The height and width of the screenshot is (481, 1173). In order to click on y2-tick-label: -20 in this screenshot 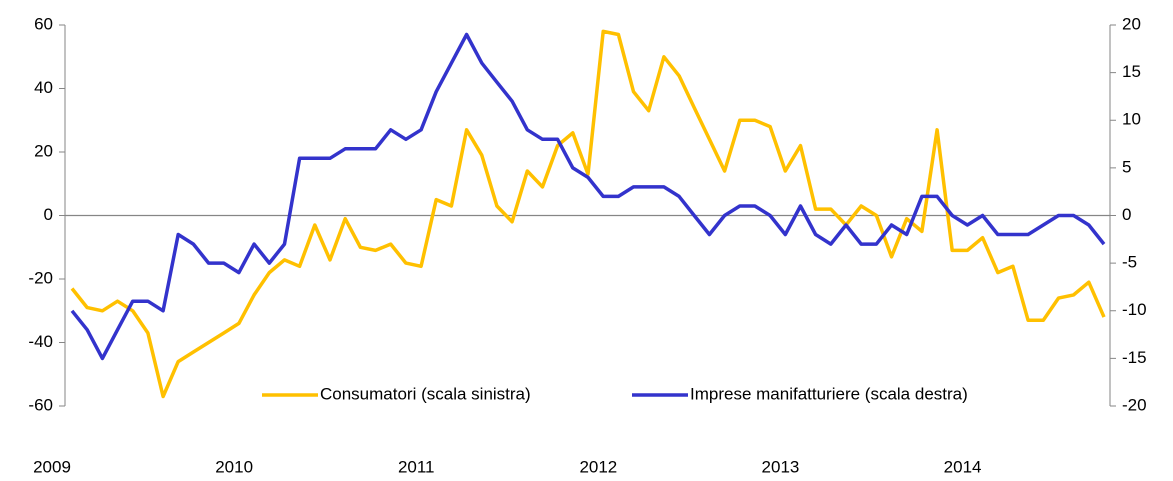, I will do `click(1134, 404)`.